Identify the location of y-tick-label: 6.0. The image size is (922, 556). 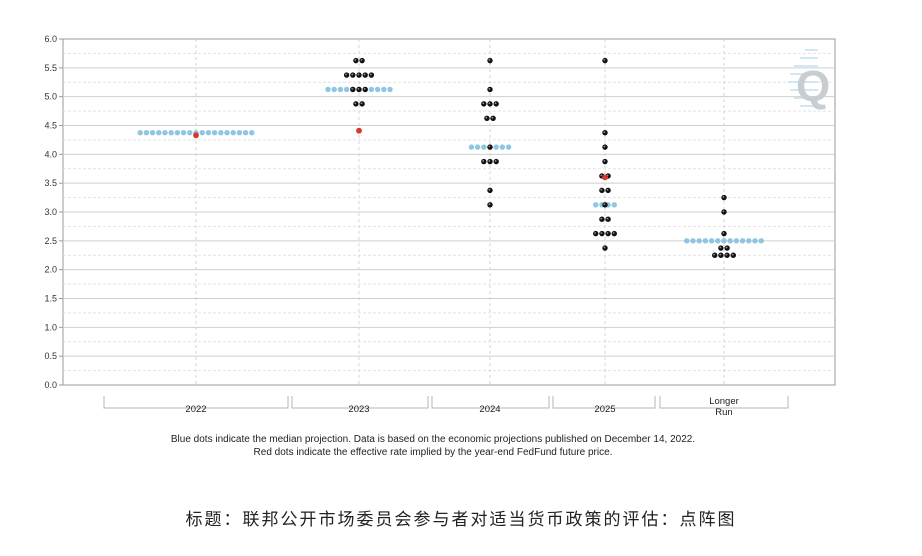
(50, 39).